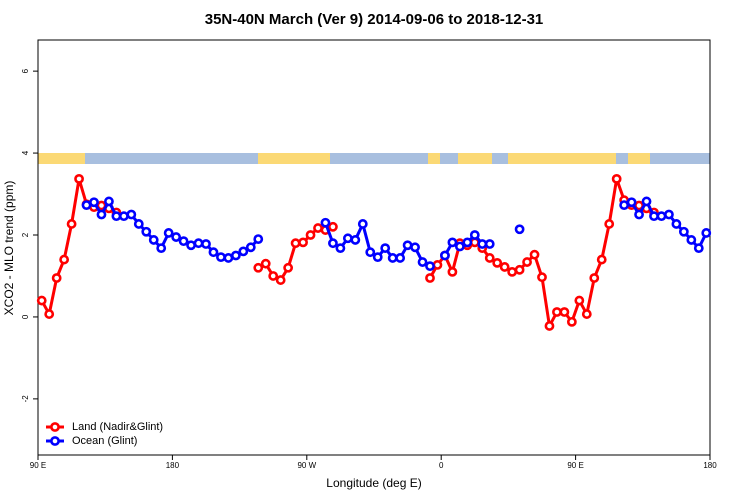  I want to click on land-ocean-strip, so click(374, 158).